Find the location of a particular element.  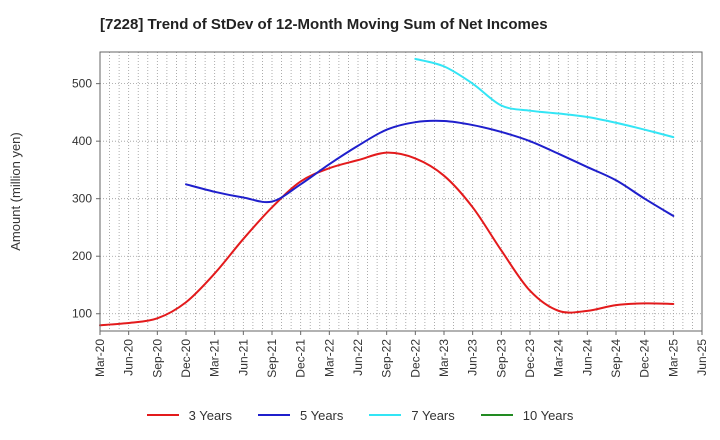

x-tick-label: Sep-20 is located at coordinates (157, 358).